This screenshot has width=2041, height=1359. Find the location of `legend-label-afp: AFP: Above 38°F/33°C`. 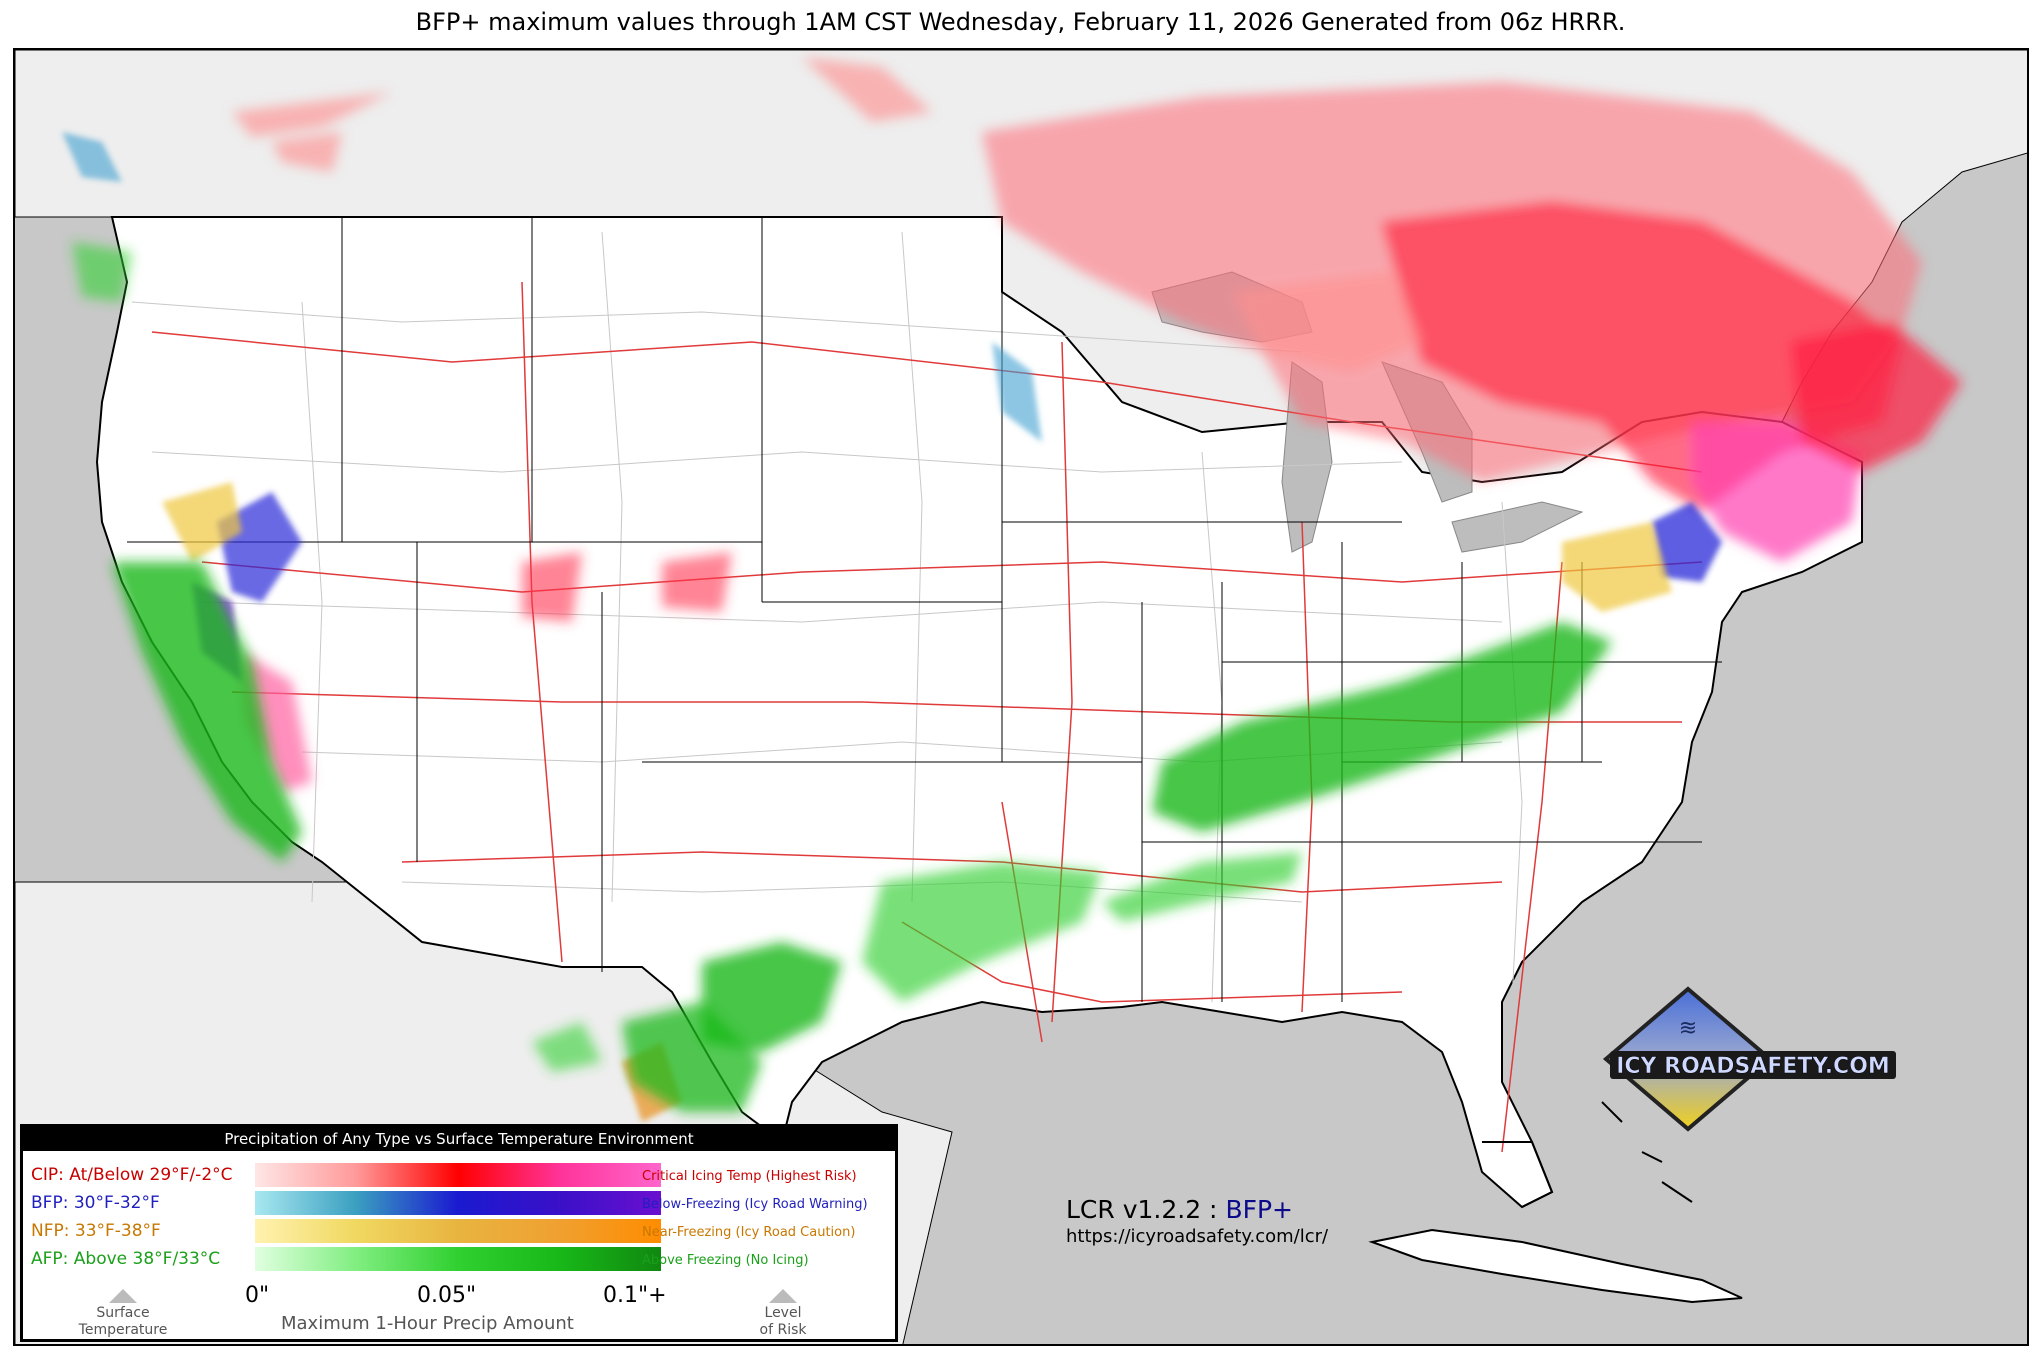

legend-label-afp: AFP: Above 38°F/33°C is located at coordinates (126, 1259).